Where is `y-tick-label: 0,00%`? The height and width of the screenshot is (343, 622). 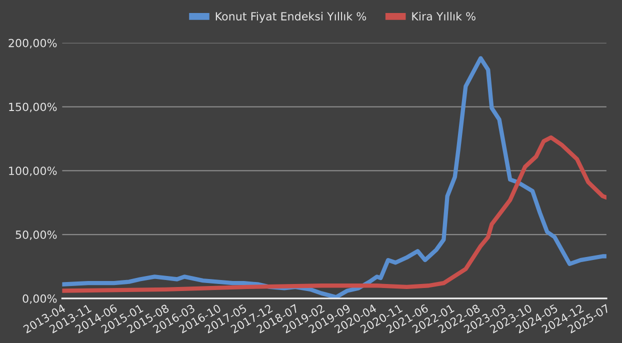 y-tick-label: 0,00% is located at coordinates (39, 299).